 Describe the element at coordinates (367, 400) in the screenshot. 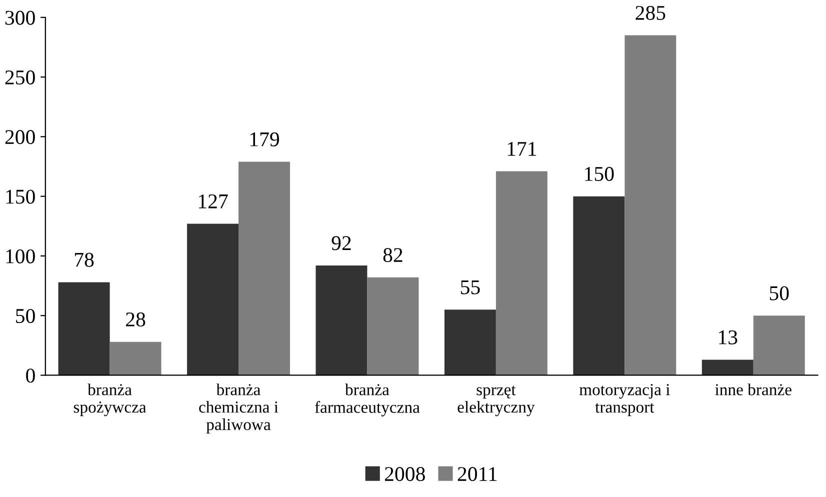

I see `x-tick-label: branża farmaceutyczna` at that location.